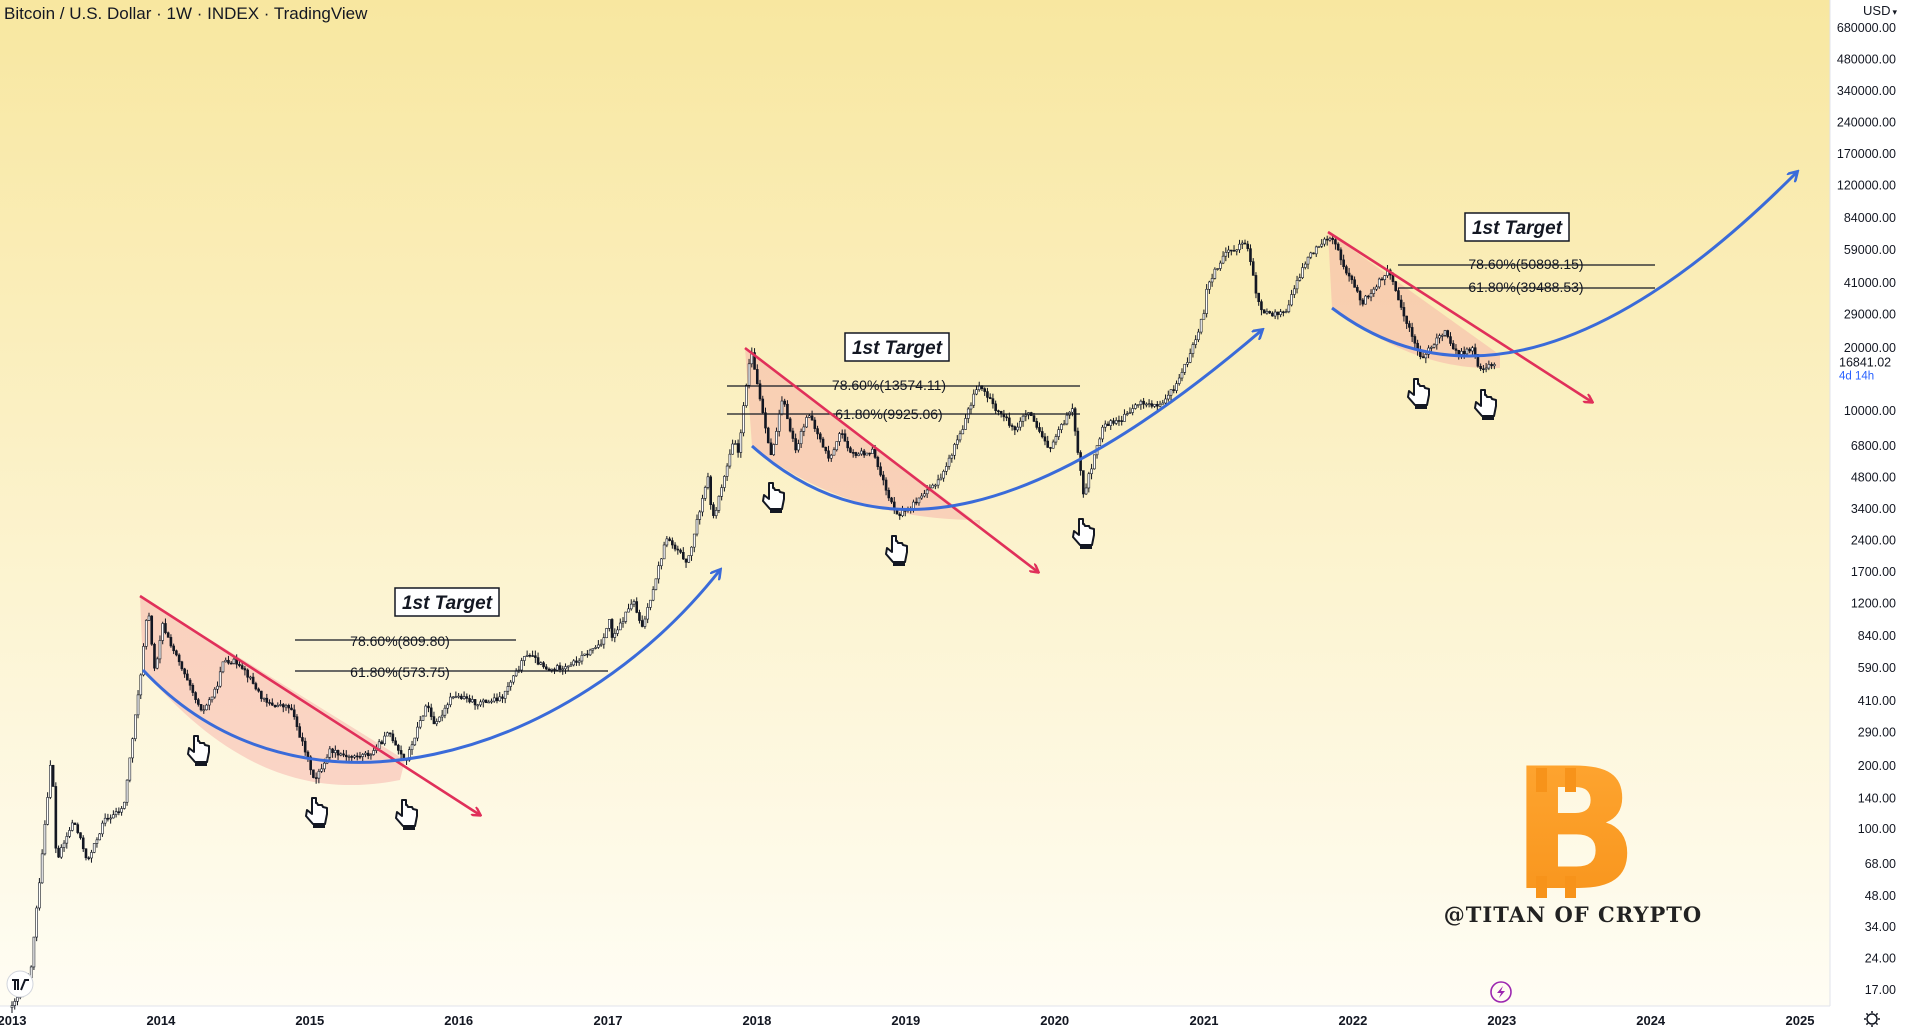 The height and width of the screenshot is (1030, 1911). Describe the element at coordinates (1086, 547) in the screenshot. I see `pointing-hand-cuff` at that location.